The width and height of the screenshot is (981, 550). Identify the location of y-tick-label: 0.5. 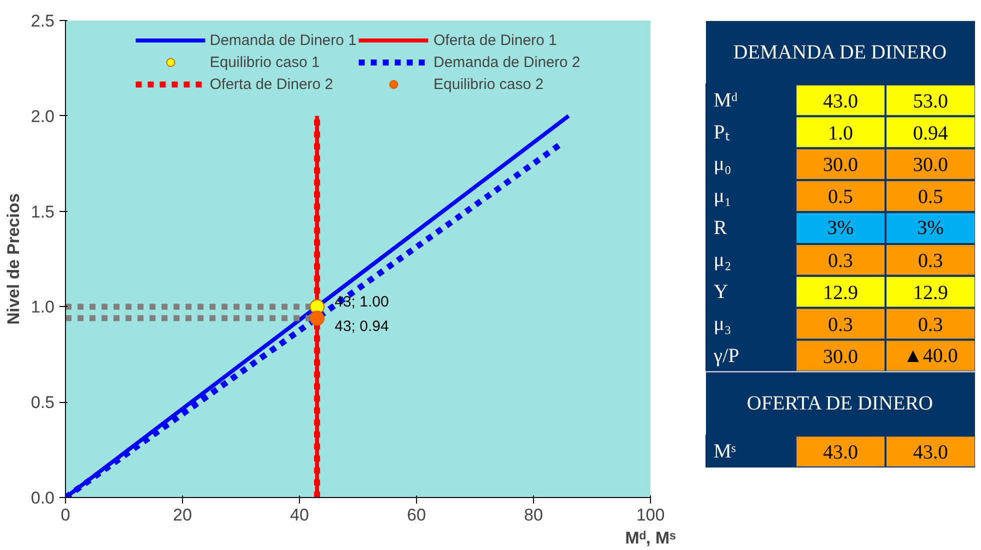
(42, 402).